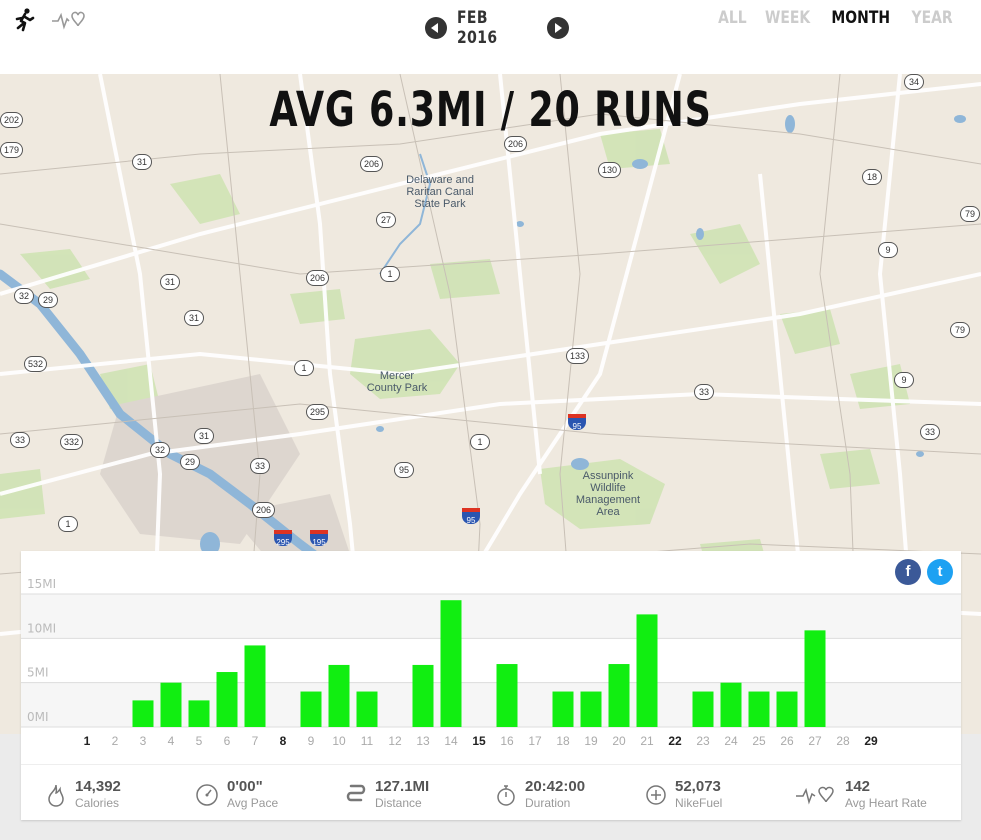 This screenshot has width=981, height=840. Describe the element at coordinates (339, 741) in the screenshot. I see `x-tick-label: 10` at that location.